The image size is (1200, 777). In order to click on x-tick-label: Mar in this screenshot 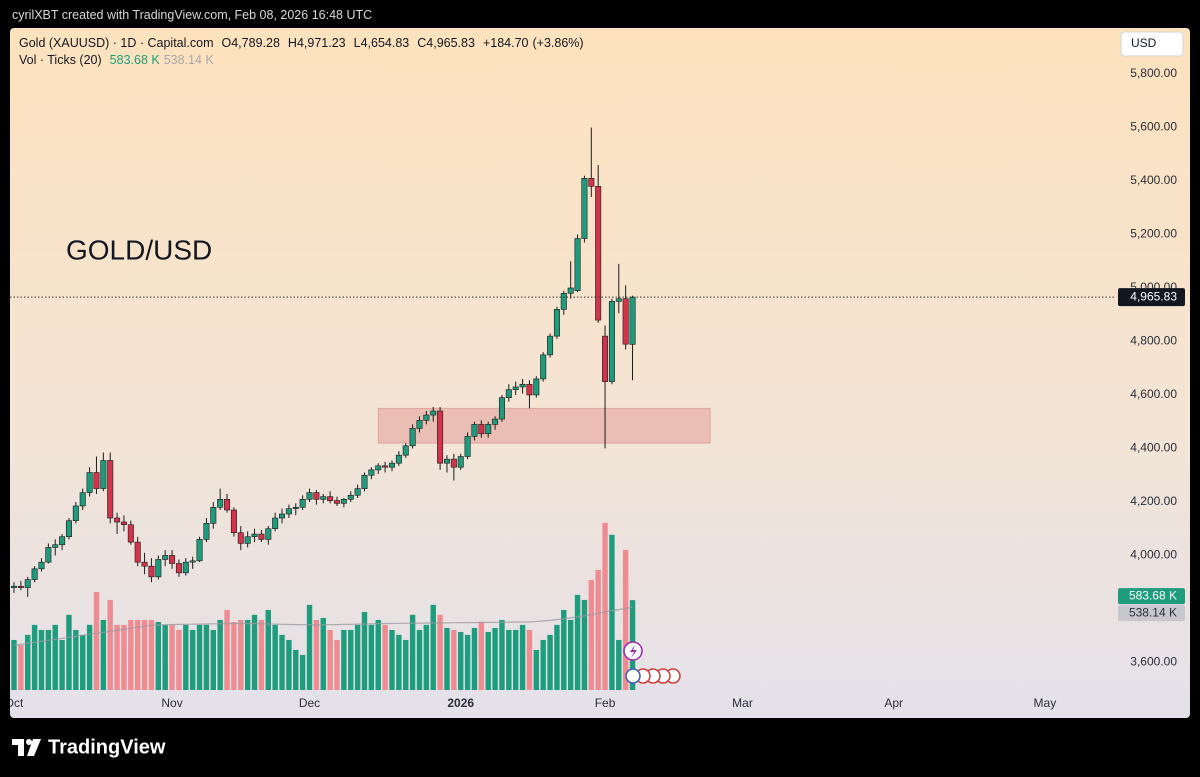, I will do `click(742, 703)`.